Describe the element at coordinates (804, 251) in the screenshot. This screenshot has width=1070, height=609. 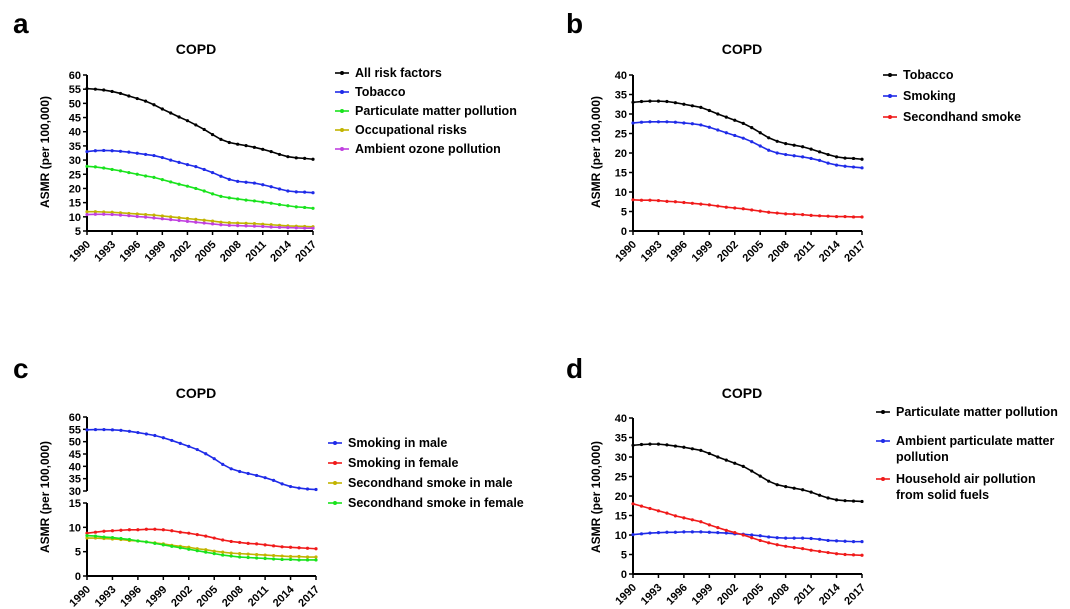
I see `x-tick-label: 2011` at that location.